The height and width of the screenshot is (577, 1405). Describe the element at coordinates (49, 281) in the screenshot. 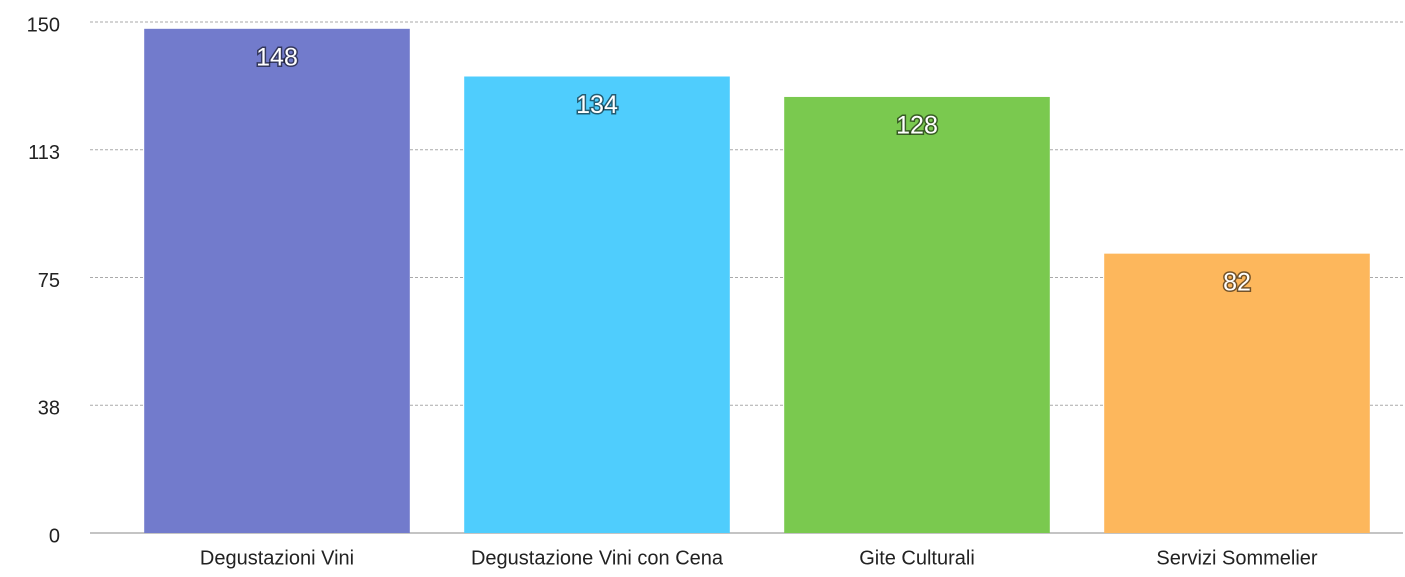

I see `y-tick-label: 75` at that location.